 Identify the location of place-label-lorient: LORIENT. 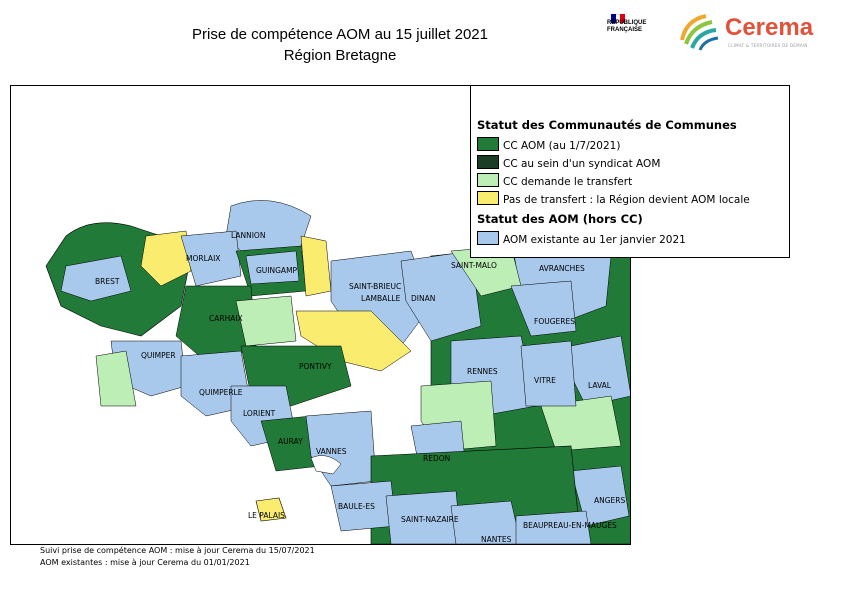
(259, 413).